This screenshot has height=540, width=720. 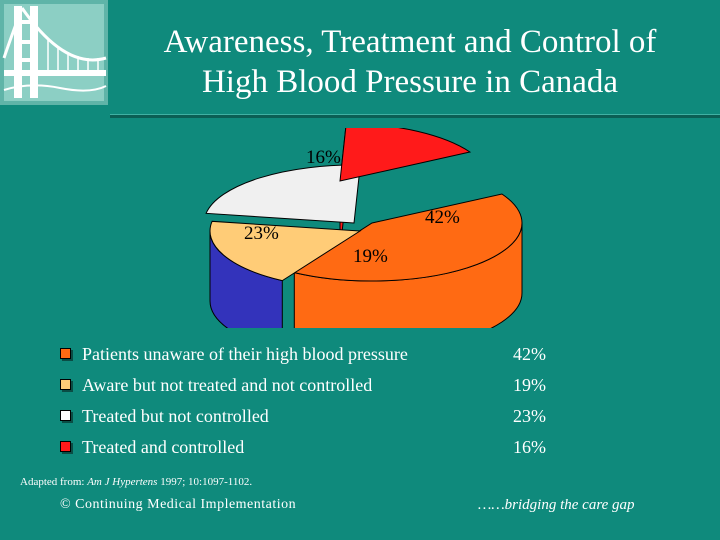 I want to click on title-line-2: High Blood Pressure in Canada, so click(x=410, y=82).